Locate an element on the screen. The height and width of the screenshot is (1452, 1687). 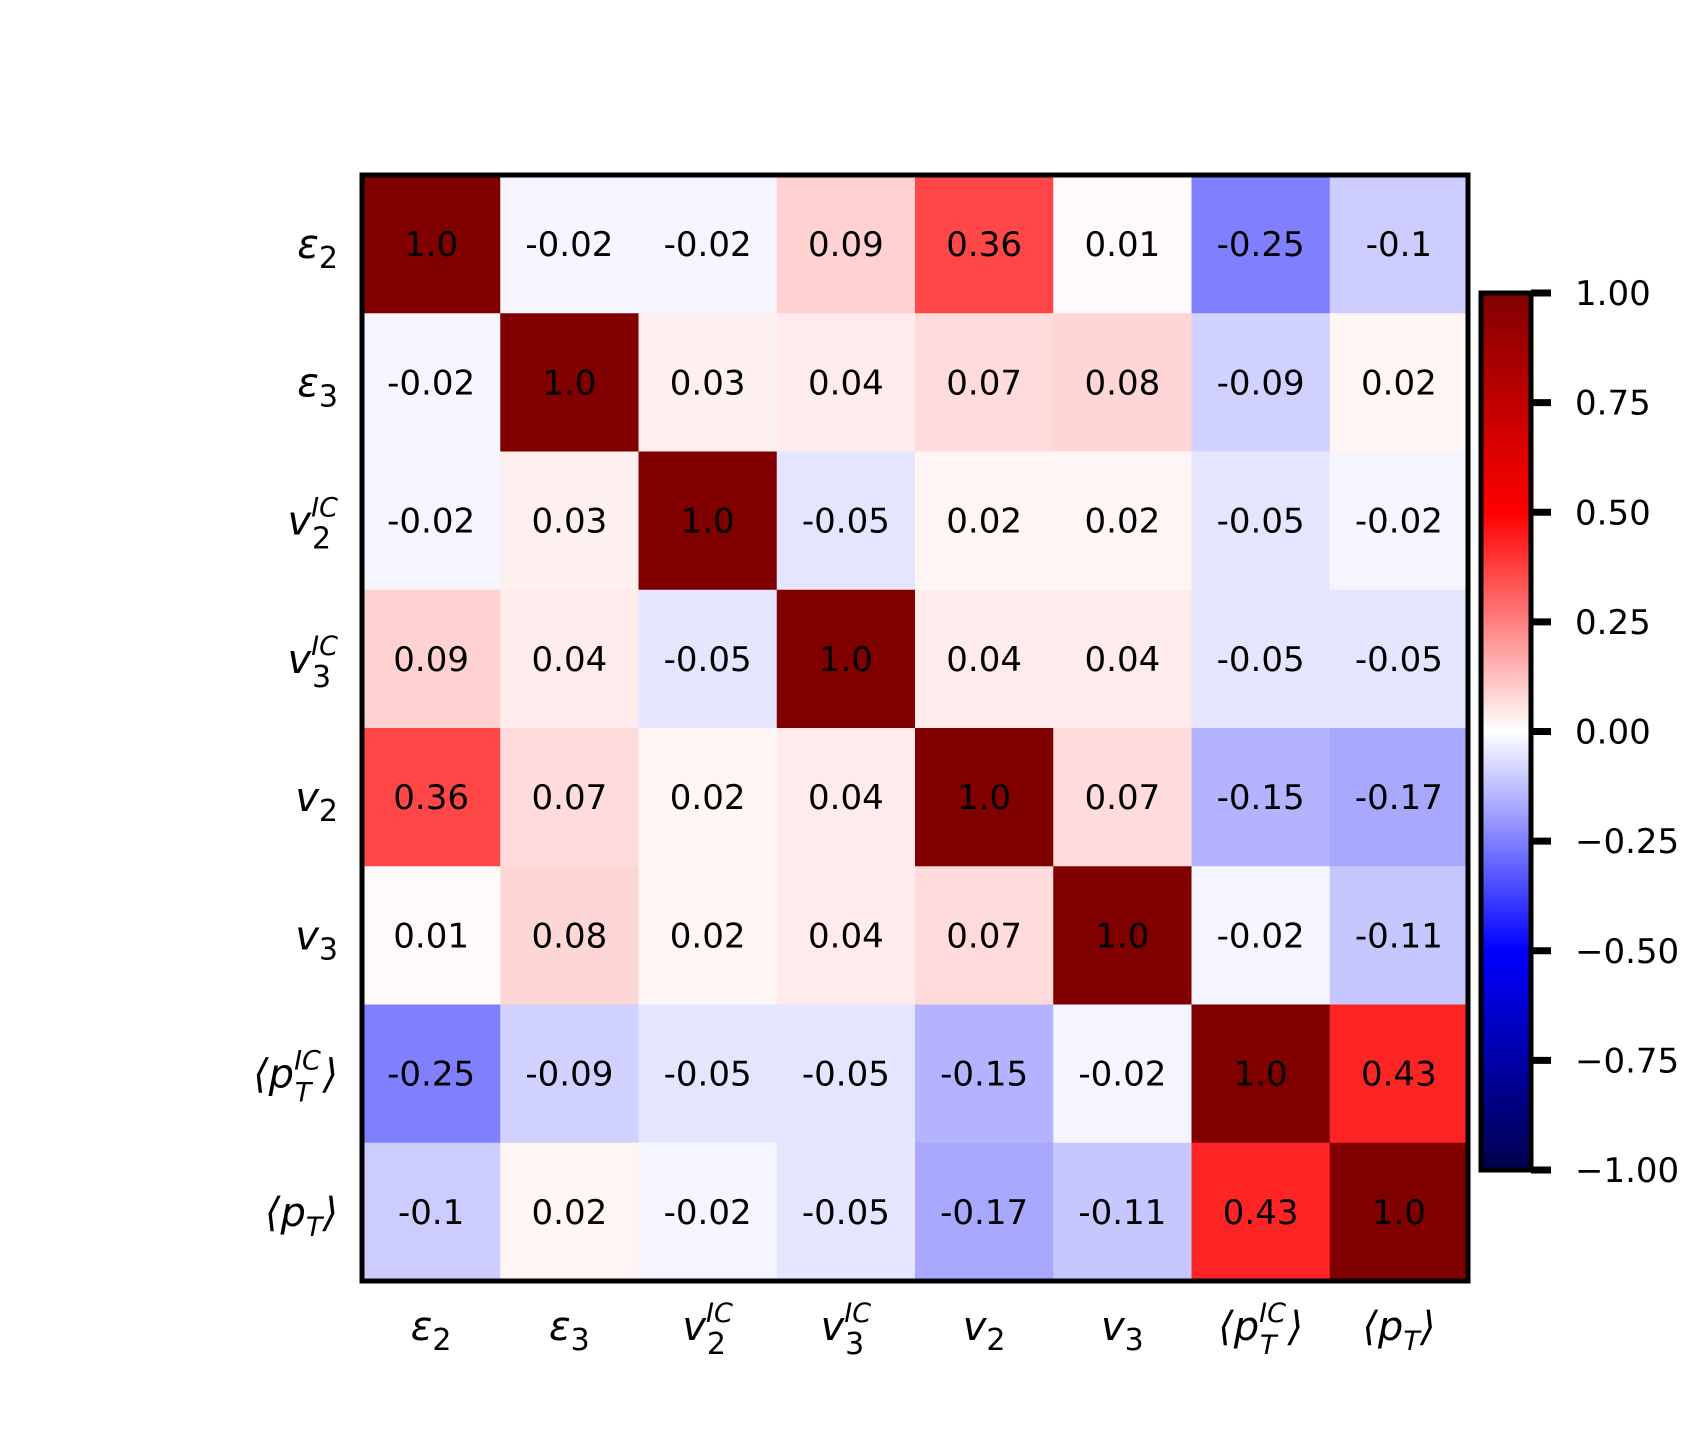
cell-annotation: 0.01 is located at coordinates (431, 936).